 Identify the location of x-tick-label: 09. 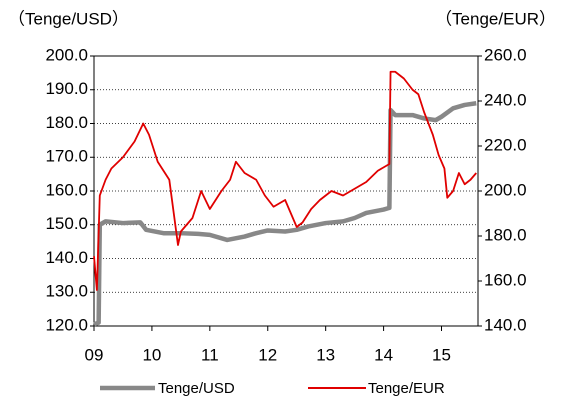
(94, 354).